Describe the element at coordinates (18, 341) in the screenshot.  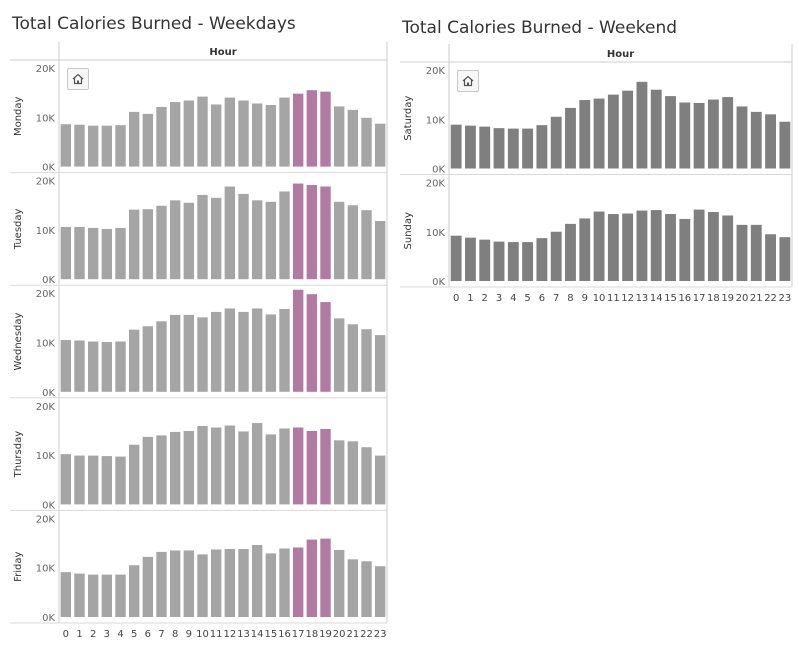
I see `row-label: Wednesday` at that location.